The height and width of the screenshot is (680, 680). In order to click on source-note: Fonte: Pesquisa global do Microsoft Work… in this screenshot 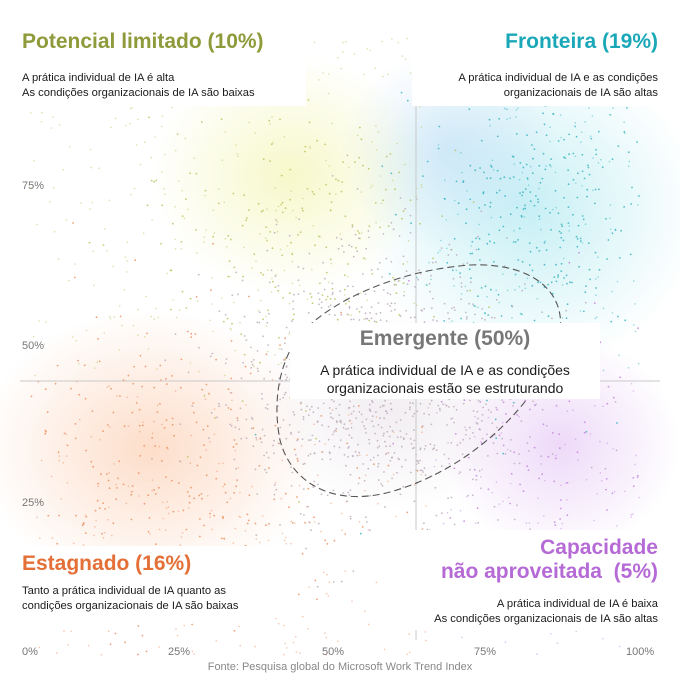, I will do `click(340, 667)`.